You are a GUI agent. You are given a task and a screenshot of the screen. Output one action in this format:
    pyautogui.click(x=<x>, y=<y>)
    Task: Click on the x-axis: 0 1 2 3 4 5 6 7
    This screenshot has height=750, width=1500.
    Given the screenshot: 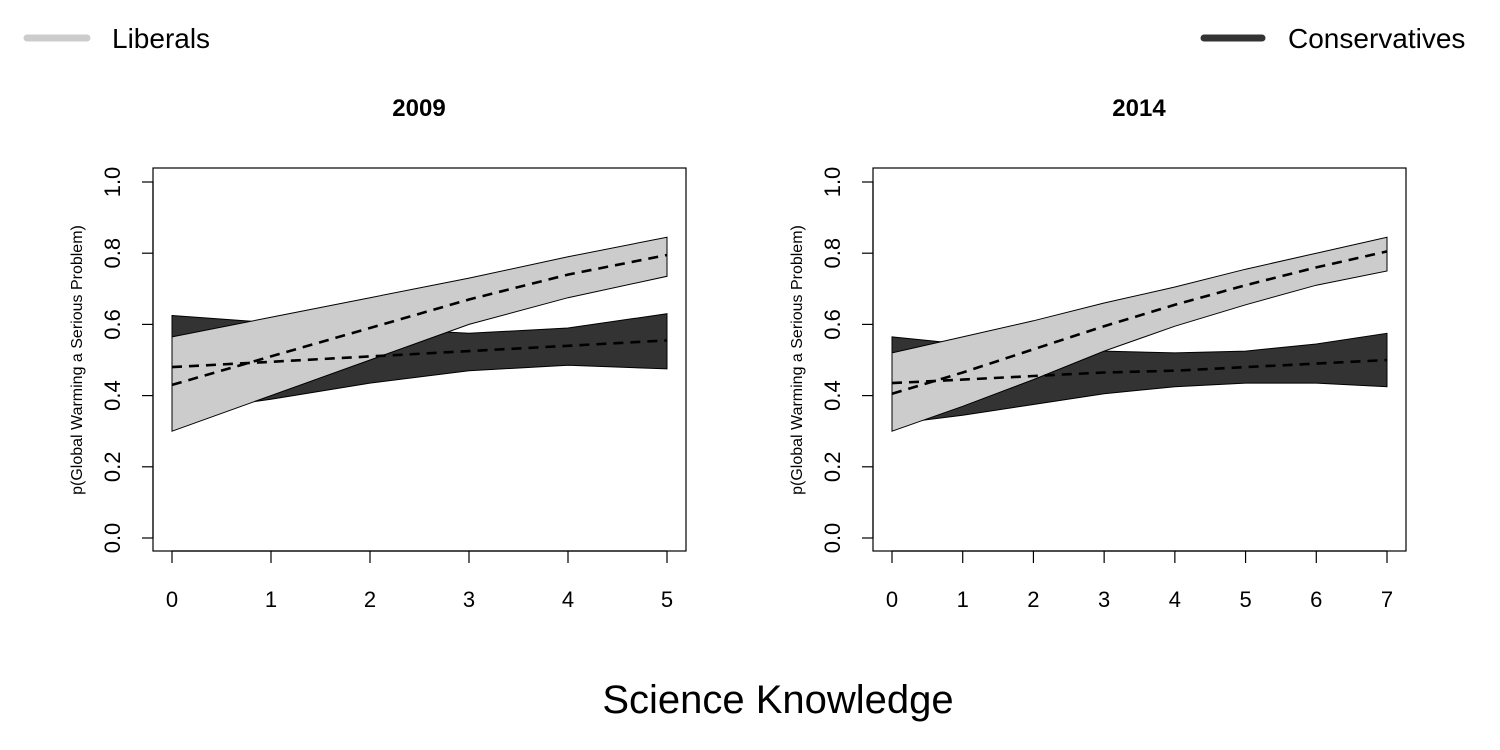 What is the action you would take?
    pyautogui.click(x=1139, y=581)
    